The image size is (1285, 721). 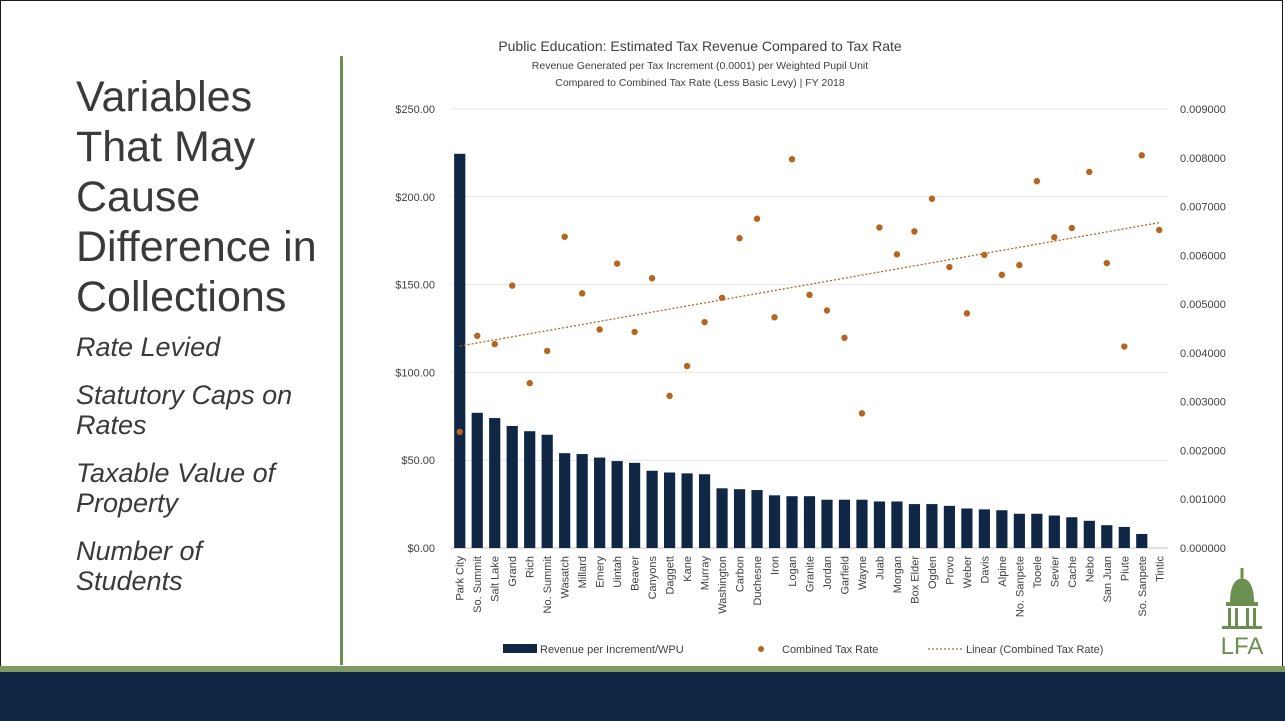 What do you see at coordinates (1090, 569) in the screenshot?
I see `x-tick-label: Nebo` at bounding box center [1090, 569].